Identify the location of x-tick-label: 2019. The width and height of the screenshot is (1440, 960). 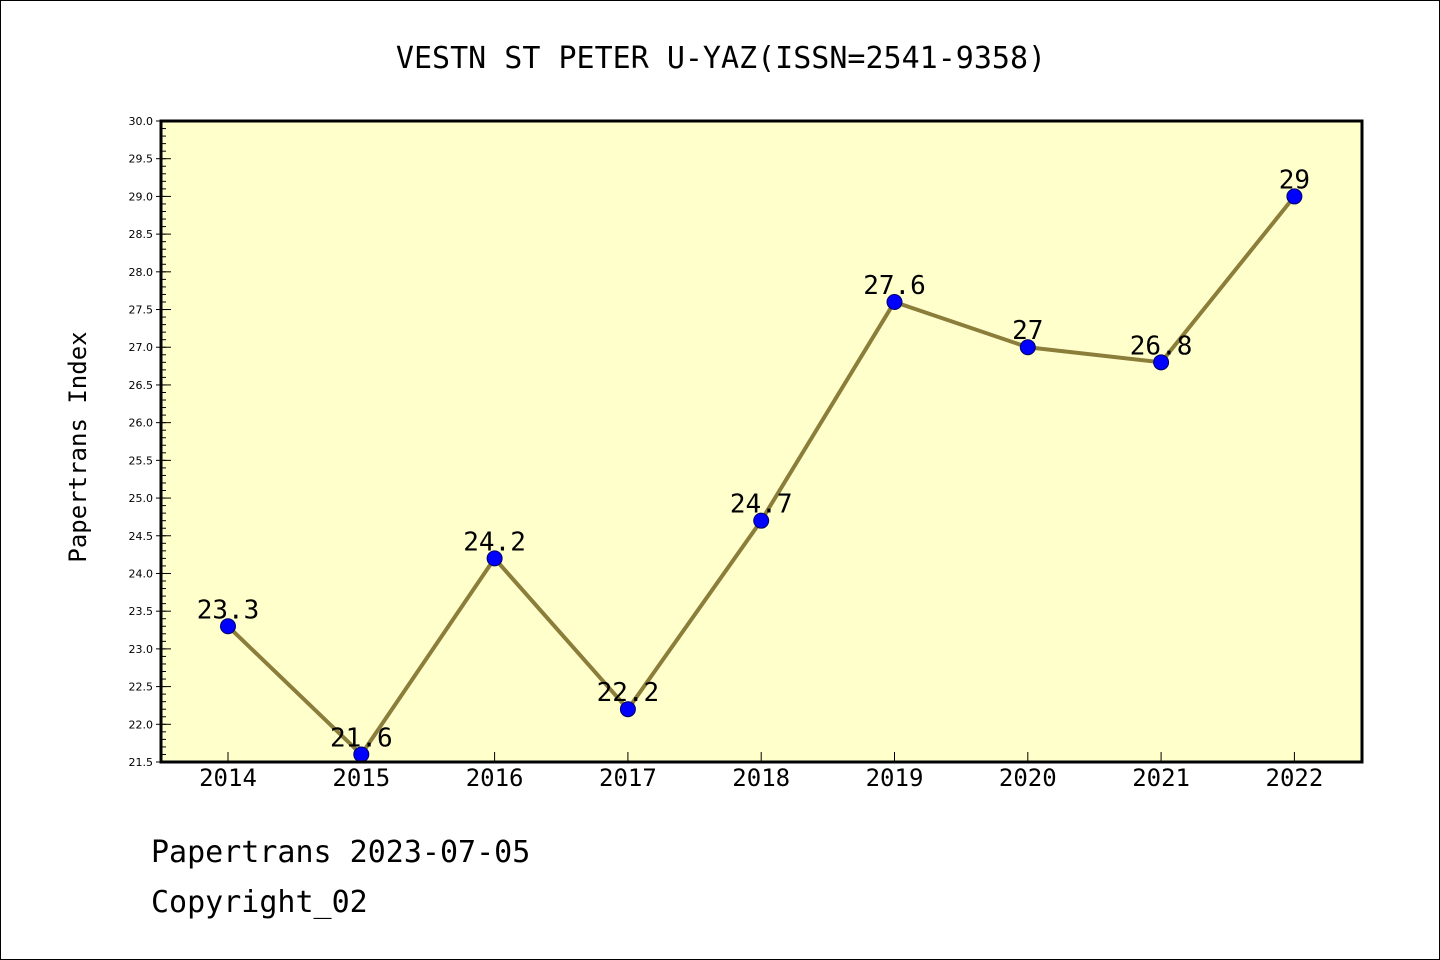
(895, 778).